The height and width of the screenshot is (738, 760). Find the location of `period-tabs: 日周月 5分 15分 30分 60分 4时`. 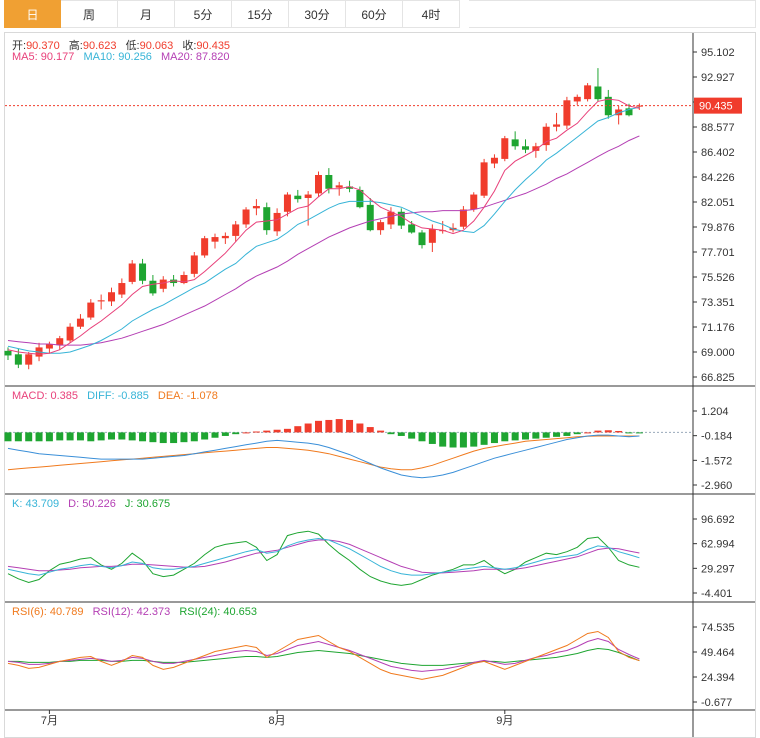

period-tabs: 日周月 5分 15分 30分 60分 4时 is located at coordinates (232, 14).